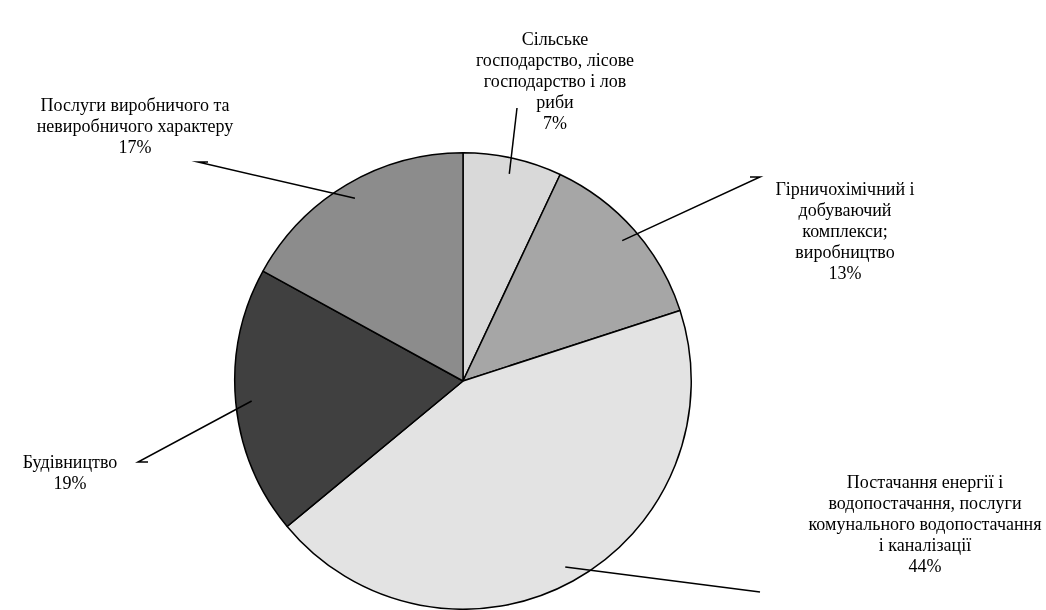 The image size is (1046, 610). I want to click on slice-label: Сільське господарство, лісове господарство і лов риби, so click(555, 70).